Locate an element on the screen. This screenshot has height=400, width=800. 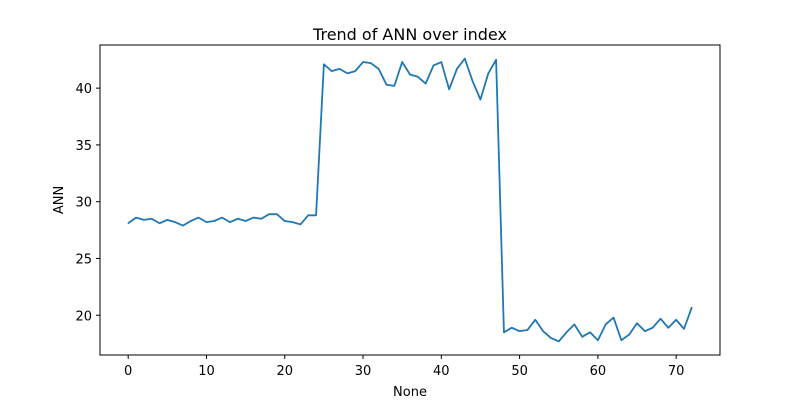
y-tick-label: 40 is located at coordinates (83, 89).